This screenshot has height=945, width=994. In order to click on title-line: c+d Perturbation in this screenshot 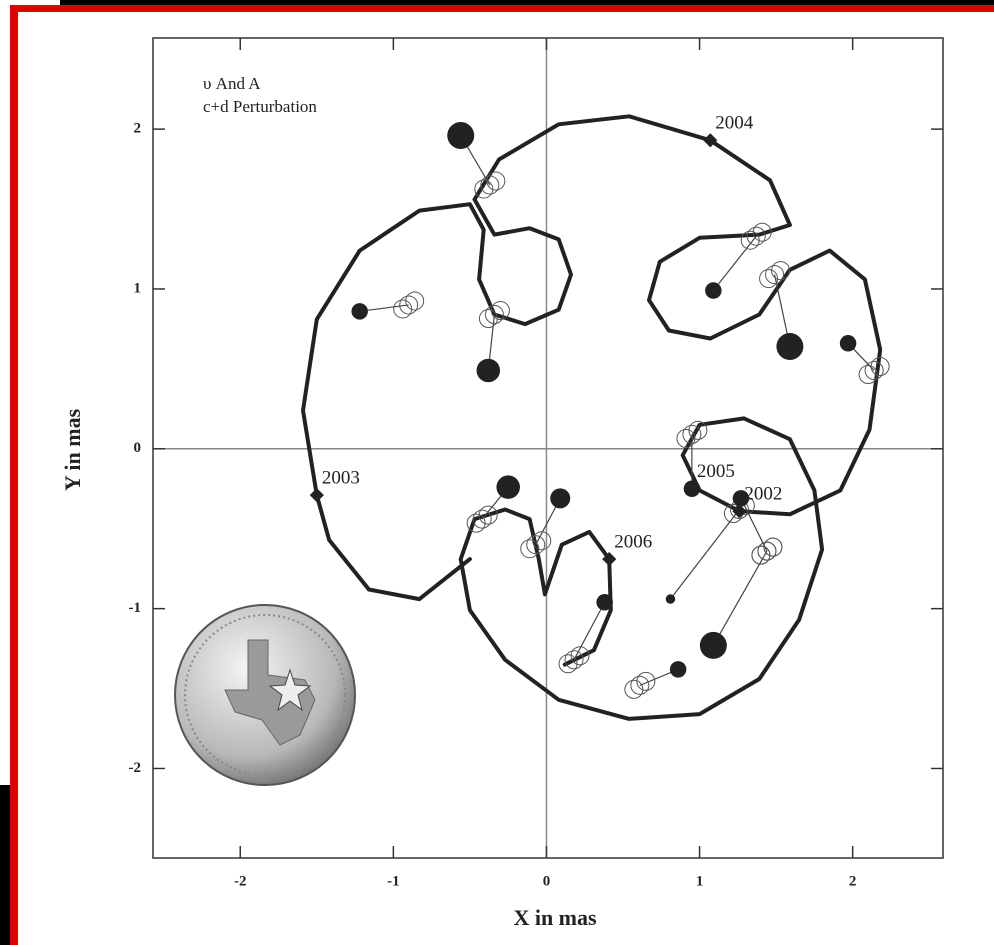, I will do `click(260, 106)`.